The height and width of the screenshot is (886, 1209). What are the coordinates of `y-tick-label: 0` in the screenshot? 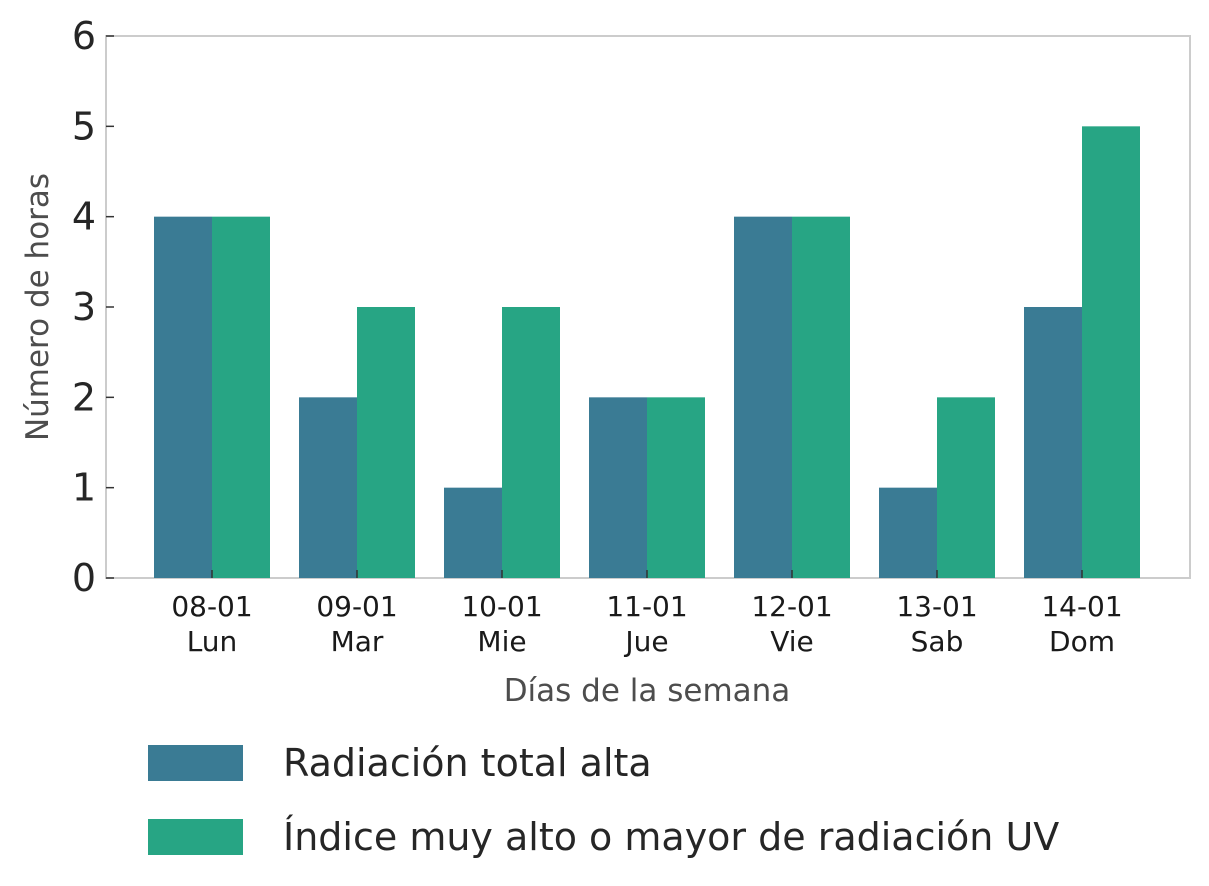 It's located at (84, 578).